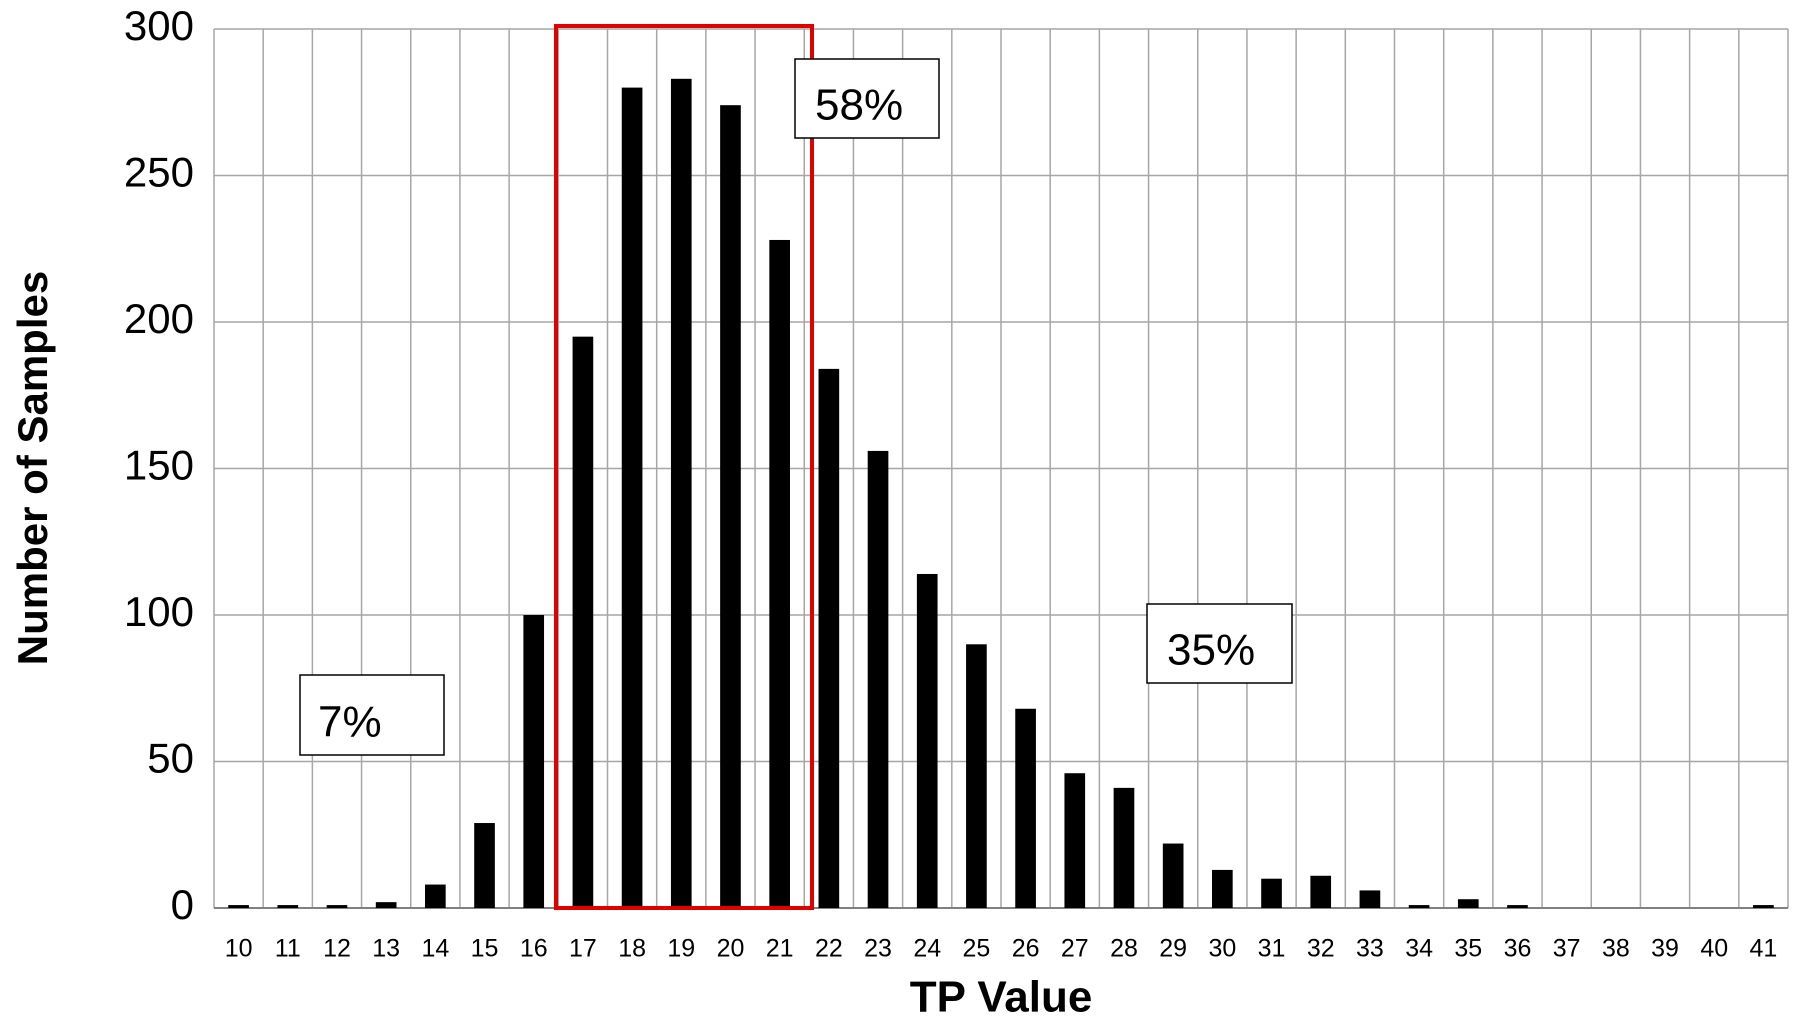  Describe the element at coordinates (1567, 949) in the screenshot. I see `x-tick-label: 37` at that location.